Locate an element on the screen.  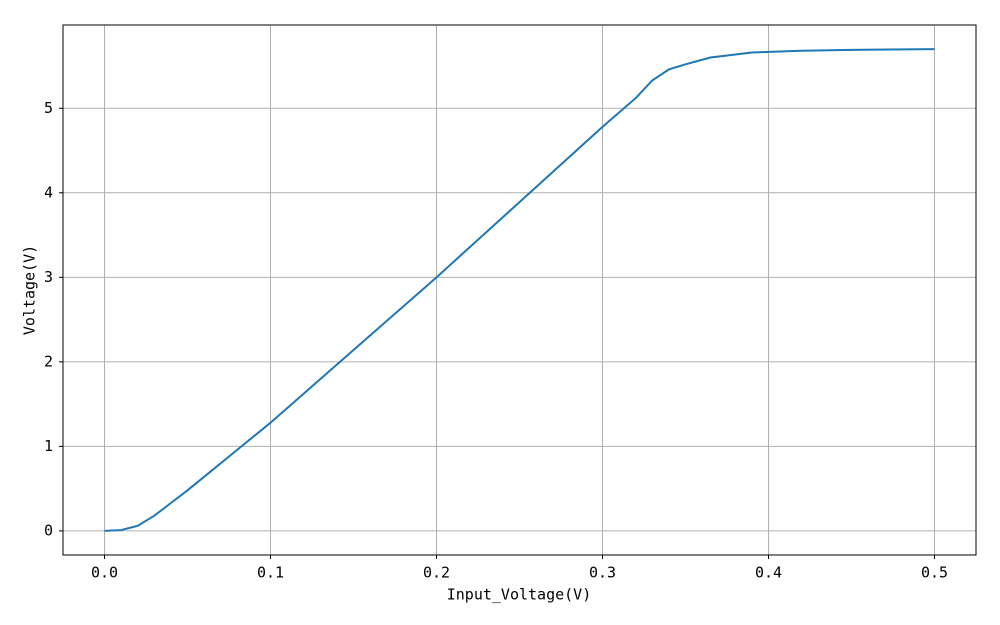
x-tick-label: 0.4 is located at coordinates (768, 573).